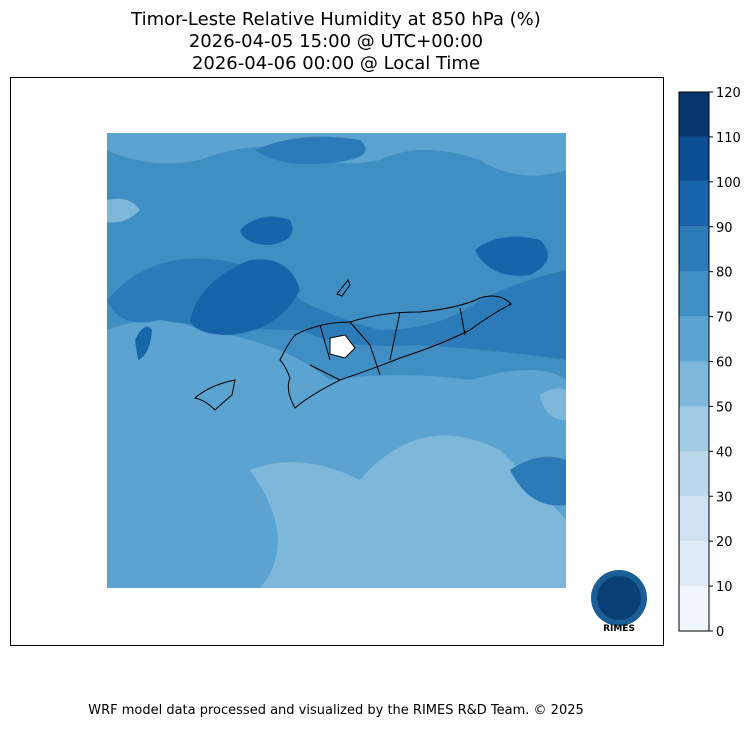  Describe the element at coordinates (728, 138) in the screenshot. I see `tick-label: 110` at that location.